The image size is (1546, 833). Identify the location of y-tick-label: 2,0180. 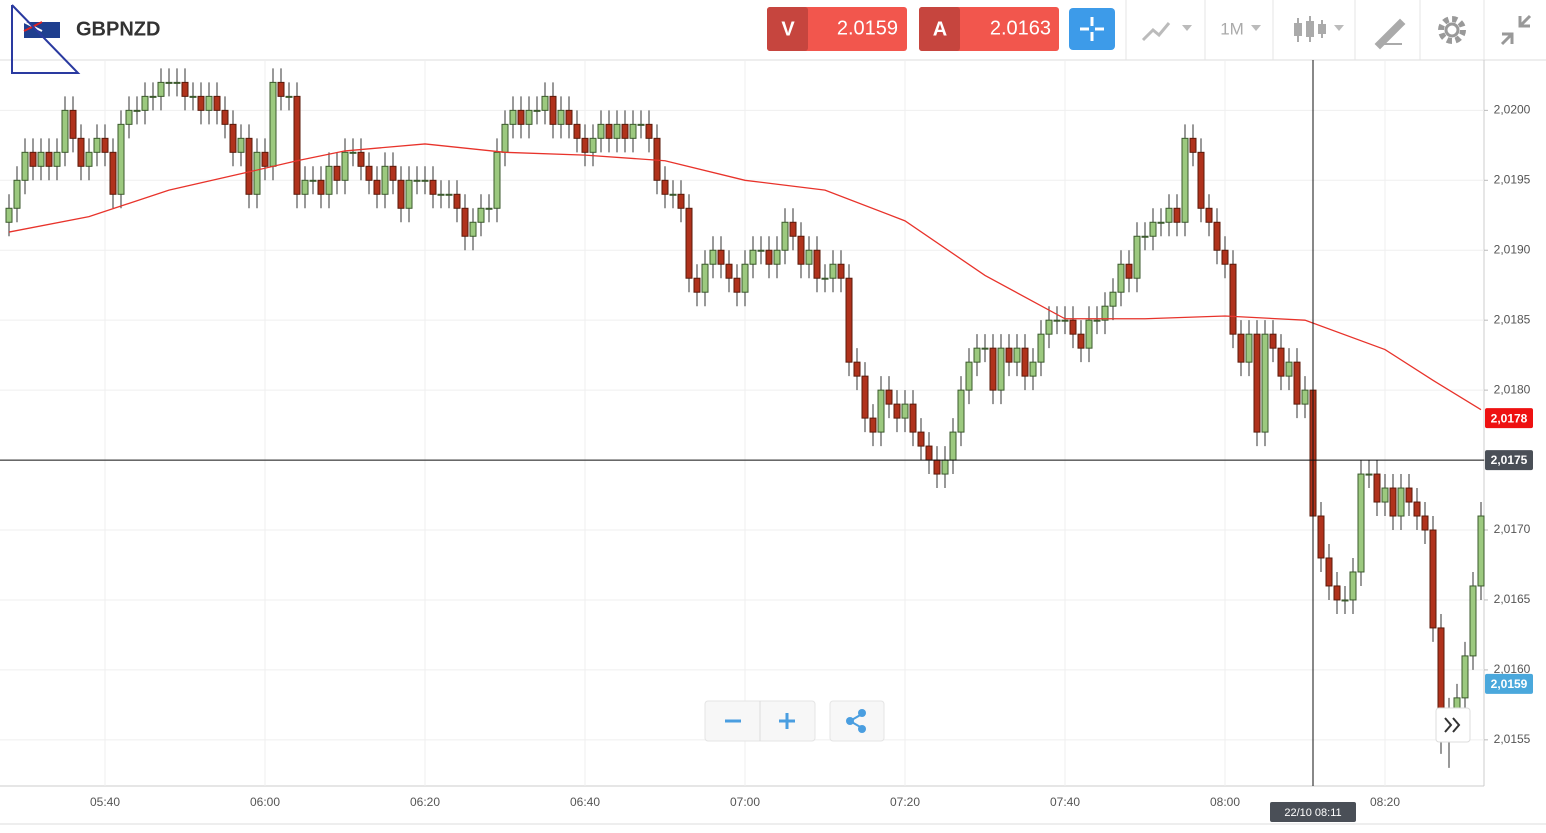
(1512, 389).